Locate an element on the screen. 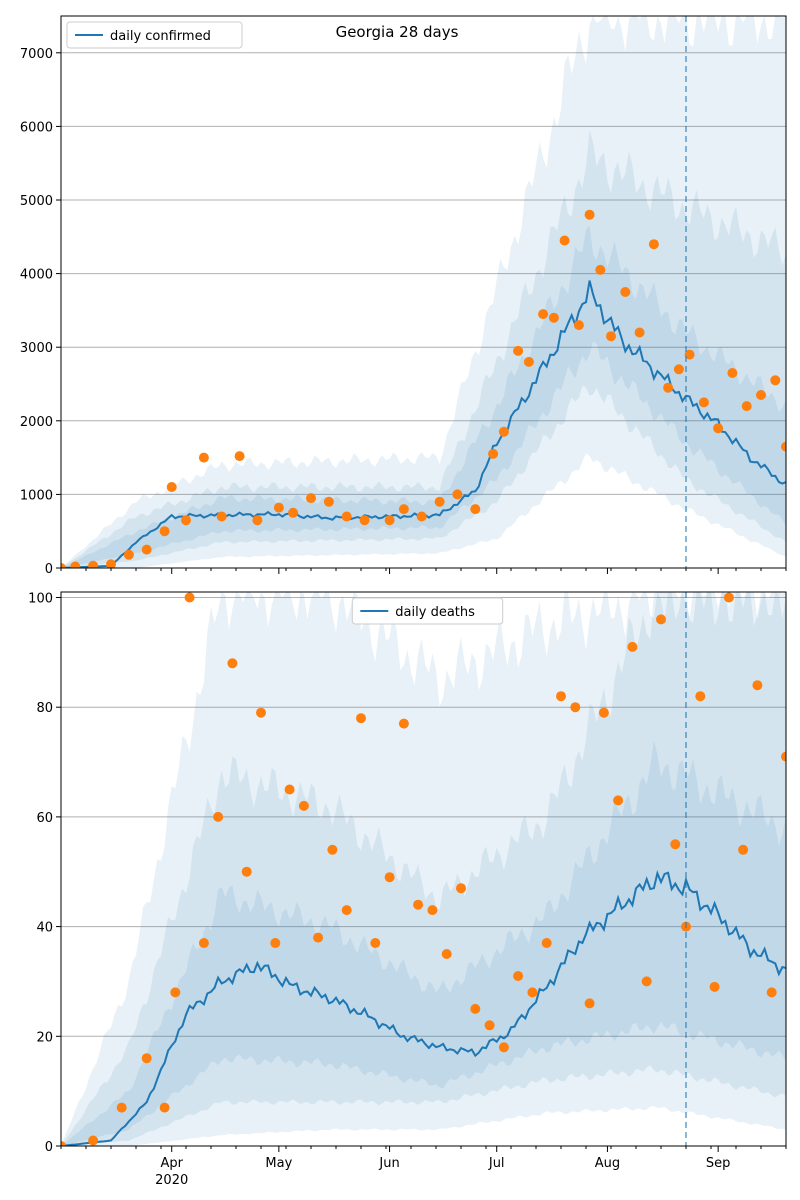 The height and width of the screenshot is (1200, 800). y-tick-label: 2000 is located at coordinates (36, 422).